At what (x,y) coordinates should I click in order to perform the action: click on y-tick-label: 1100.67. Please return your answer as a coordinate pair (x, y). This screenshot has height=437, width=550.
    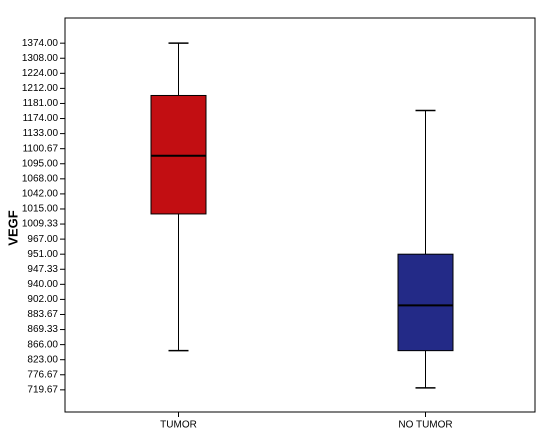
    Looking at the image, I should click on (41, 148).